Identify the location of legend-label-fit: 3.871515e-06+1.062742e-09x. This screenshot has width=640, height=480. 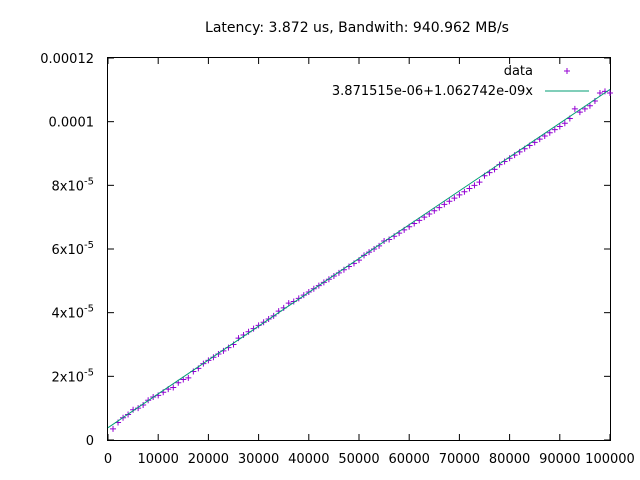
(432, 91).